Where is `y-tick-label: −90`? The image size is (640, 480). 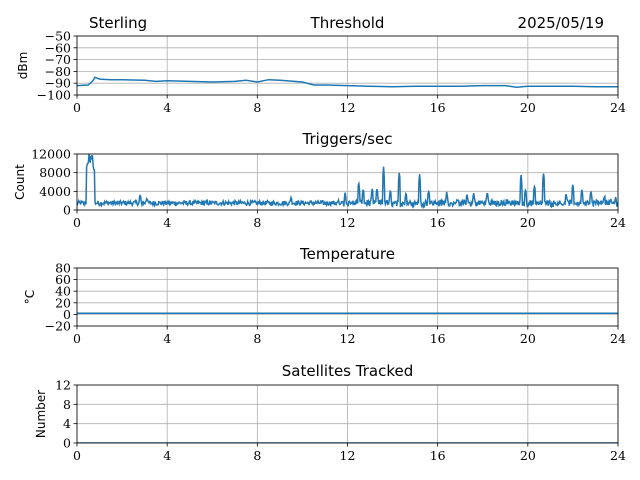 y-tick-label: −90 is located at coordinates (58, 83).